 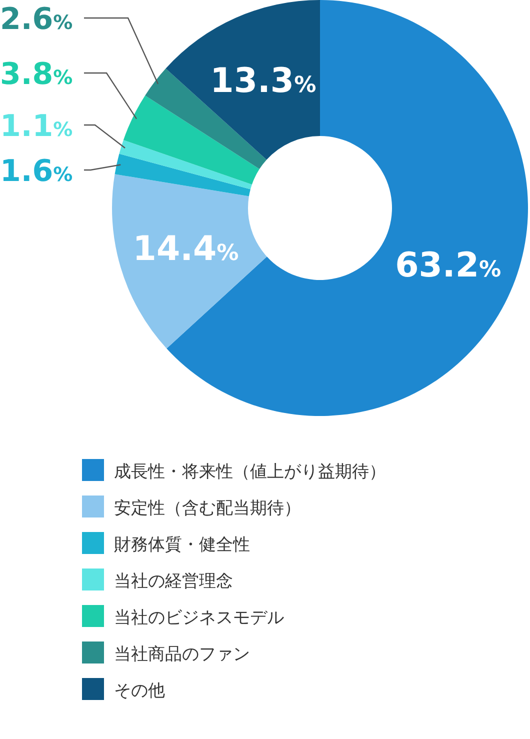 What do you see at coordinates (36, 74) in the screenshot?
I see `data-label: 3.8%` at bounding box center [36, 74].